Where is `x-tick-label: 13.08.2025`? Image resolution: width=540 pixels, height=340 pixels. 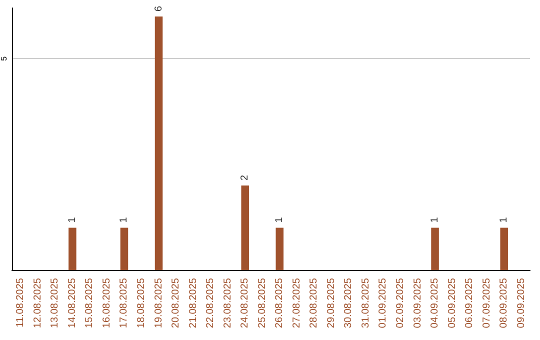
x-tick-label: 13.08.2025 is located at coordinates (55, 303).